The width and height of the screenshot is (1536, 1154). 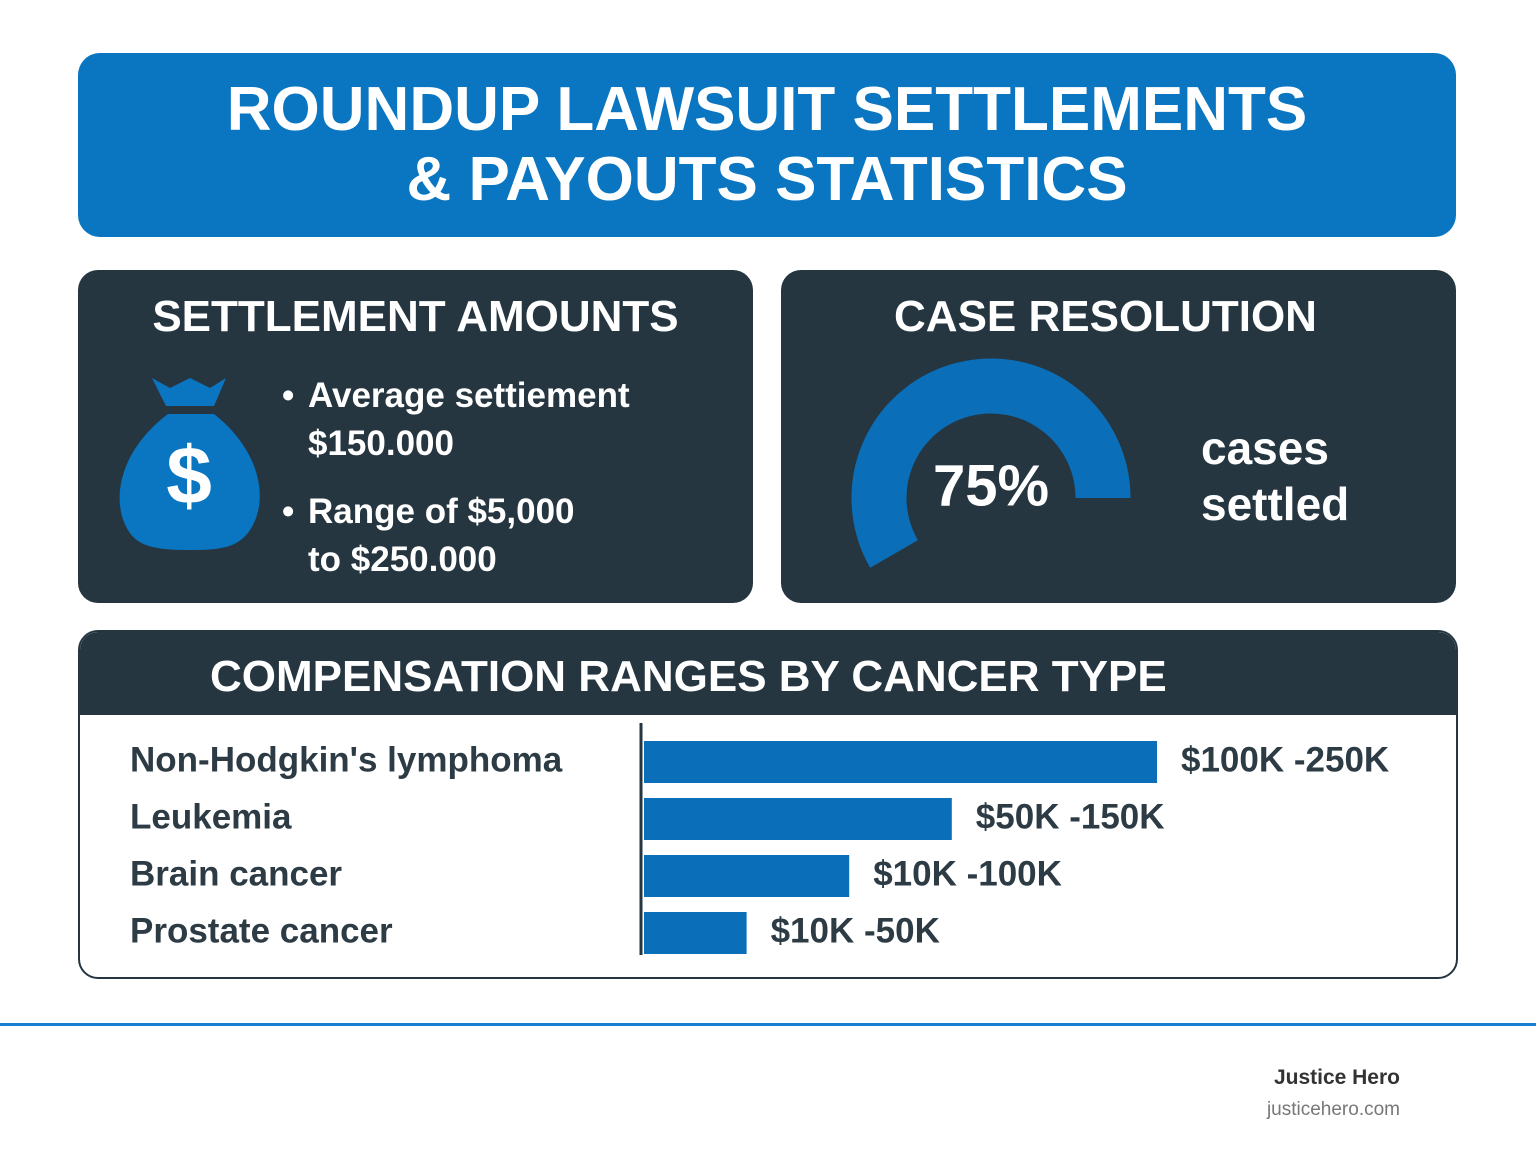 I want to click on category-label: Non-Hodgkin's lymphoma, so click(x=346, y=759).